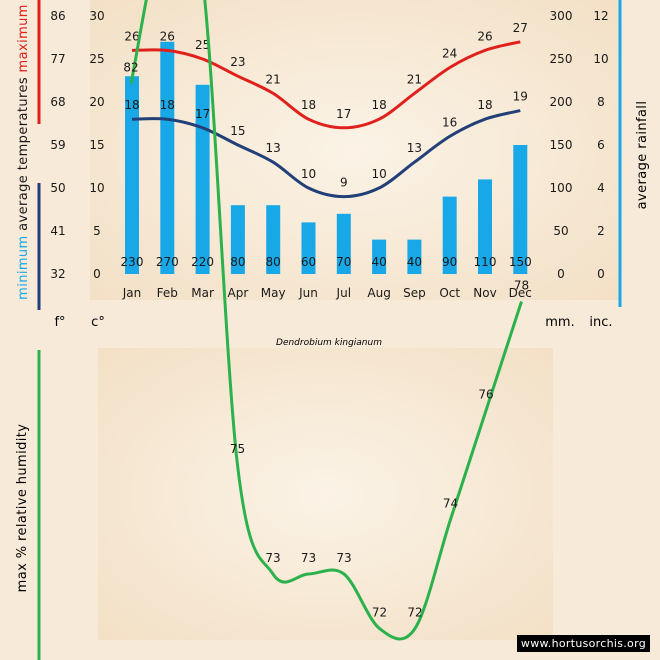 The width and height of the screenshot is (660, 660). I want to click on celsius-tick-label: 15, so click(96, 145).